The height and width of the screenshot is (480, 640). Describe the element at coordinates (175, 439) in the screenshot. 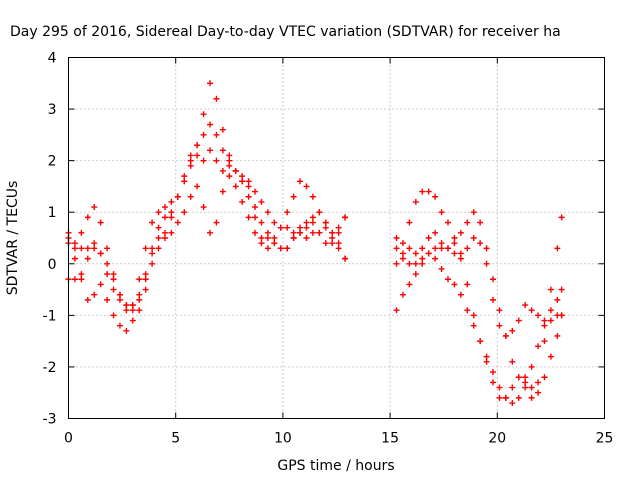

I see `x-tick-label: 5` at that location.